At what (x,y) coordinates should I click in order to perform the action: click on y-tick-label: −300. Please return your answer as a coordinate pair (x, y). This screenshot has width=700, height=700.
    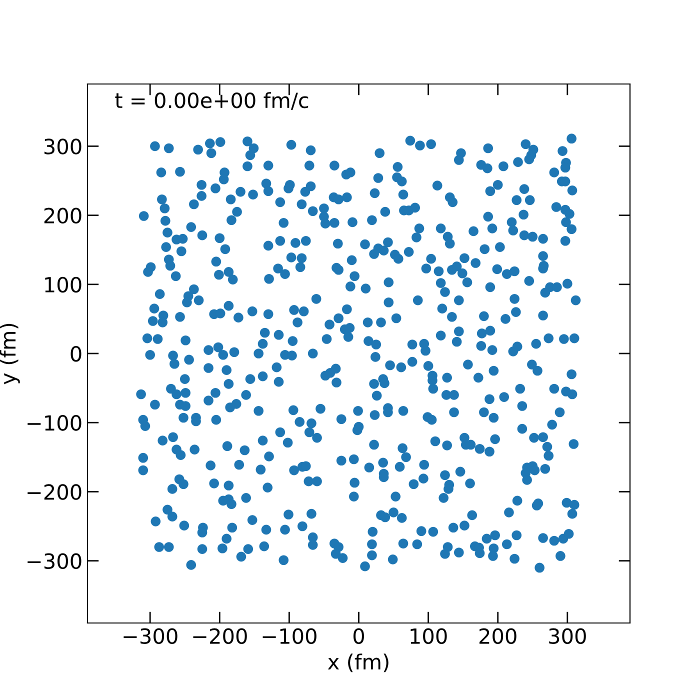
    Looking at the image, I should click on (55, 561).